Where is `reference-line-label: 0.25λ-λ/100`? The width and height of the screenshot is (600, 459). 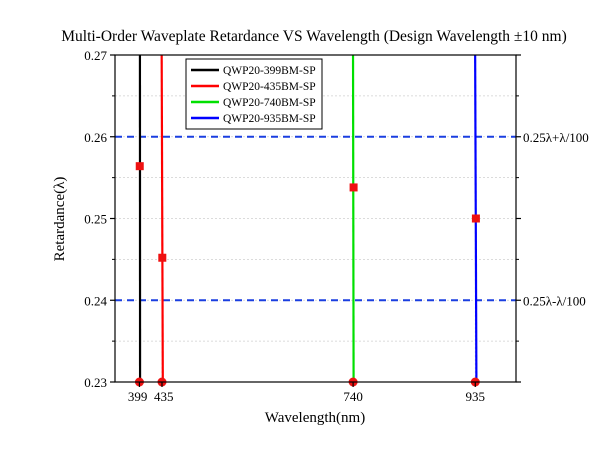 reference-line-label: 0.25λ-λ/100 is located at coordinates (554, 300).